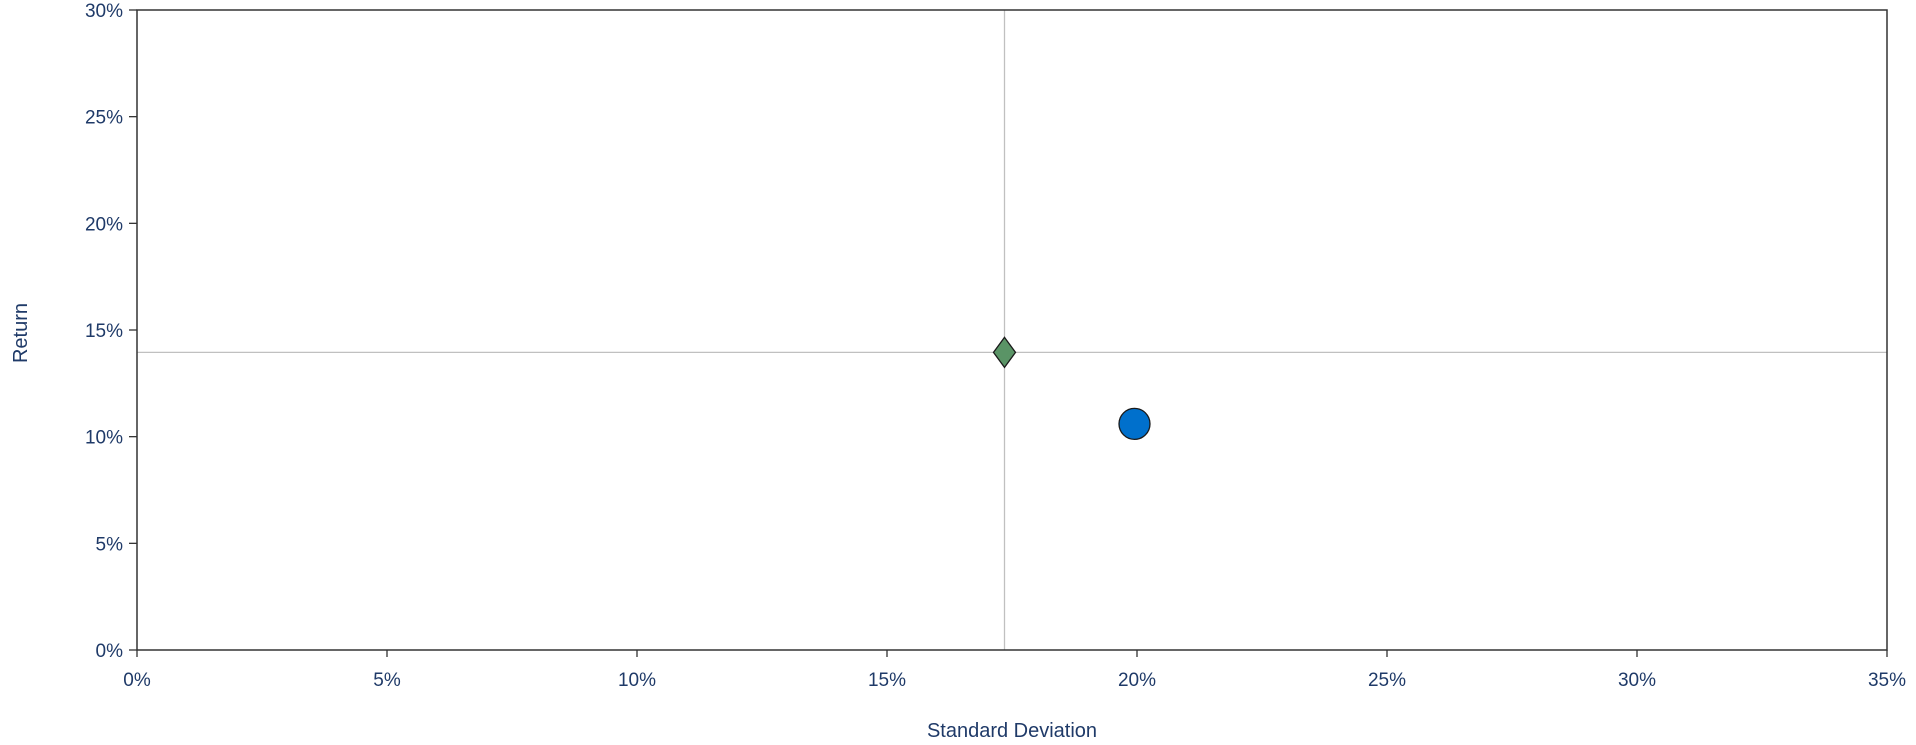 The height and width of the screenshot is (745, 1916). I want to click on x-tick-label: 20%, so click(1137, 680).